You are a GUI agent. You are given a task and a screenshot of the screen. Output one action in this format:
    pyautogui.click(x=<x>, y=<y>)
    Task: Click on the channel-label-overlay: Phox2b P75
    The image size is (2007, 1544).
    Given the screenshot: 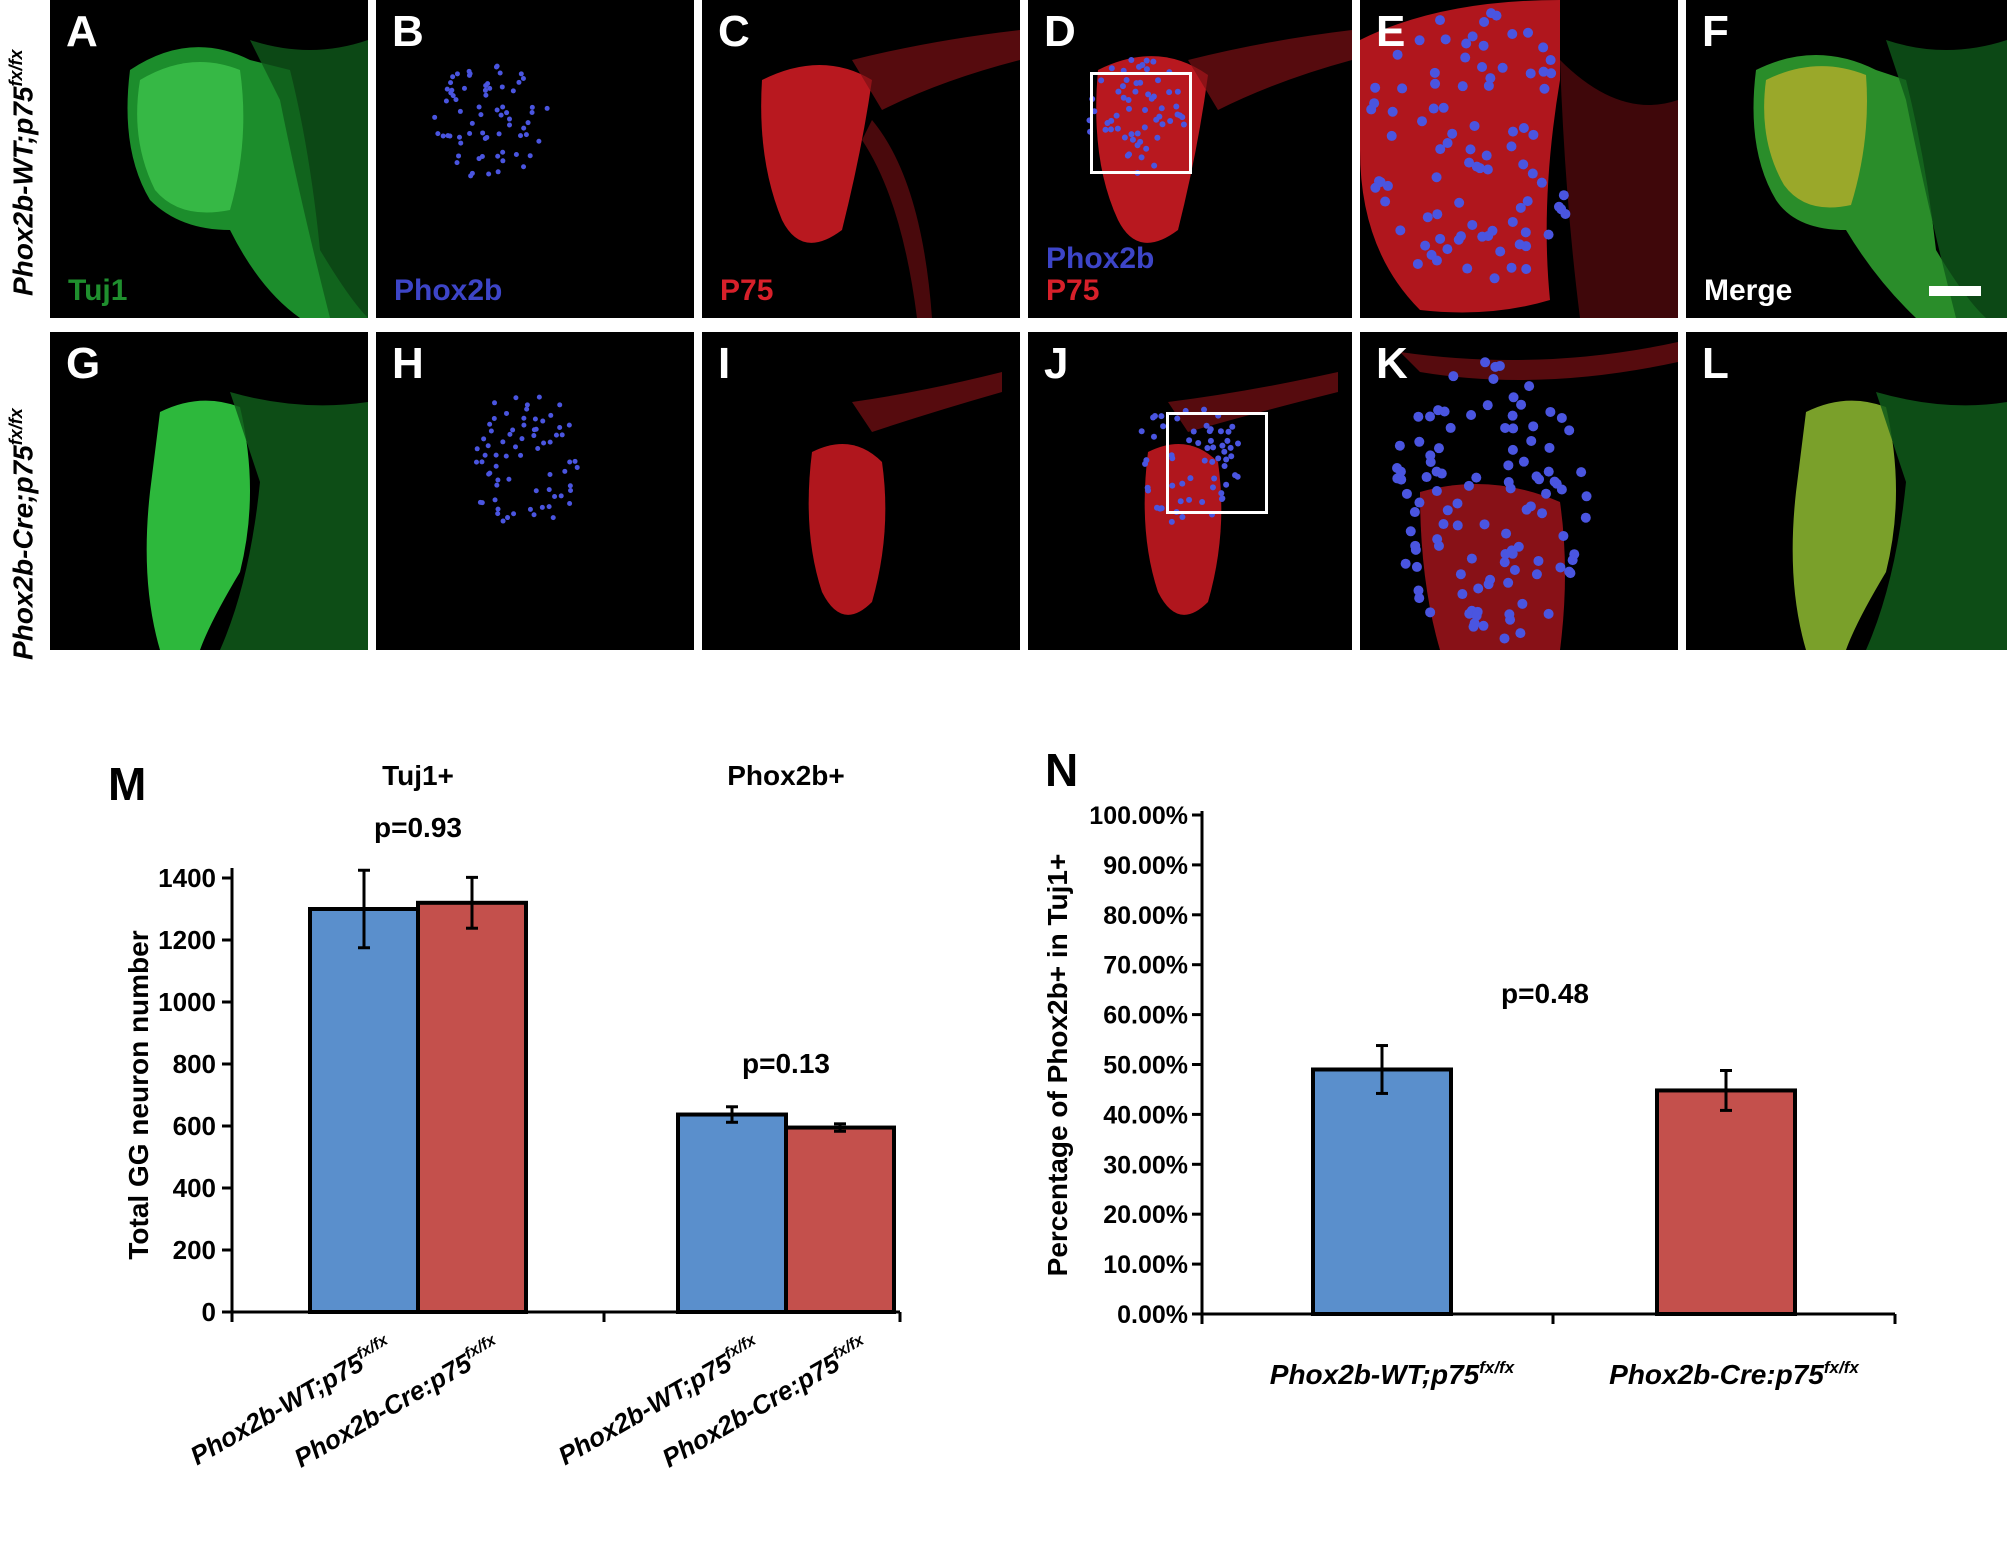 What is the action you would take?
    pyautogui.click(x=1100, y=274)
    